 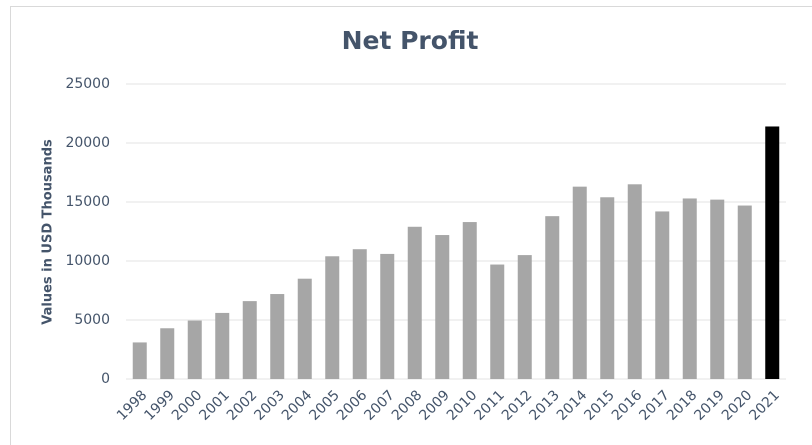 What do you see at coordinates (87, 261) in the screenshot?
I see `y-tick-label: 10000` at bounding box center [87, 261].